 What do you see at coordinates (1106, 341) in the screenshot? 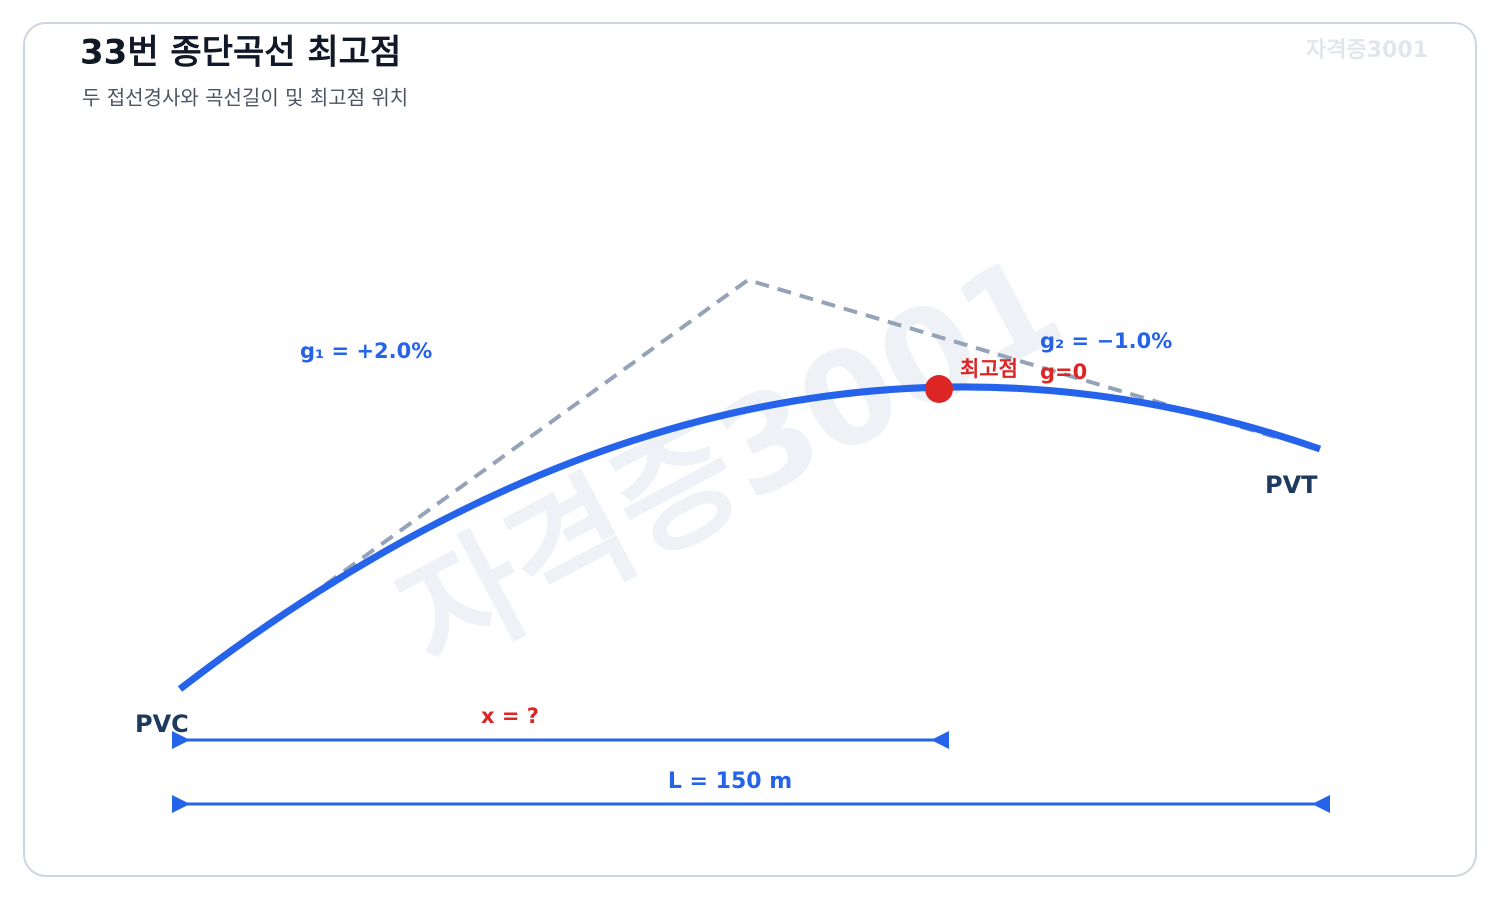
I see `grade-2-label: g₂ = −1.0%` at bounding box center [1106, 341].